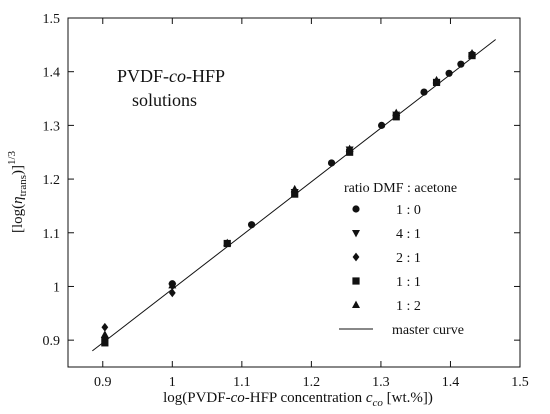 The height and width of the screenshot is (414, 550). I want to click on legend-label: master curve, so click(428, 330).